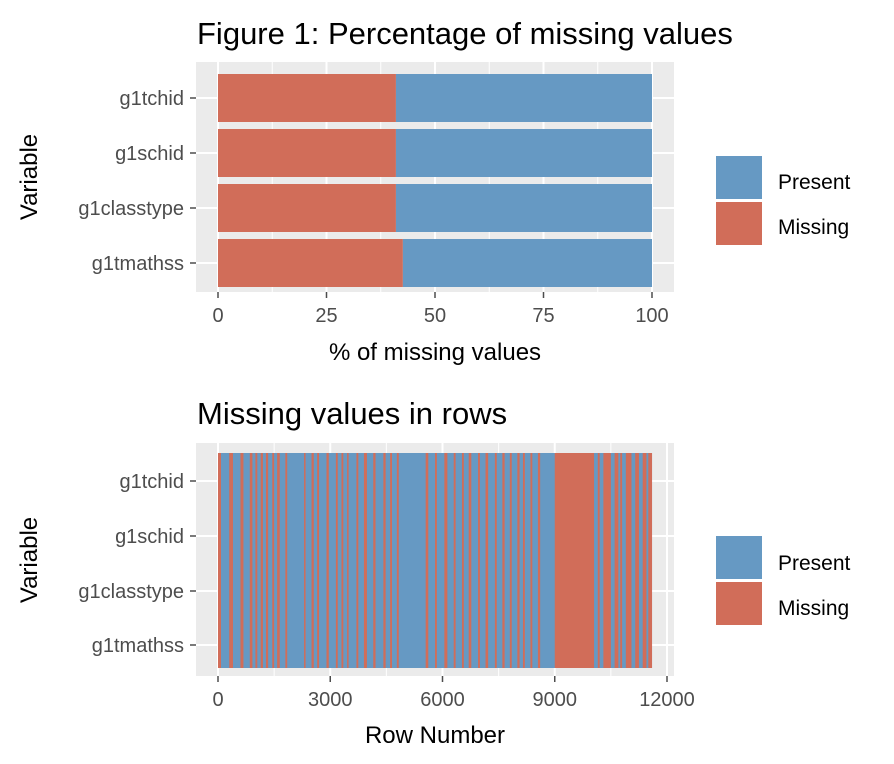 Image resolution: width=894 pixels, height=764 pixels. What do you see at coordinates (131, 209) in the screenshot?
I see `chart1-y-tick-label: g1classtype` at bounding box center [131, 209].